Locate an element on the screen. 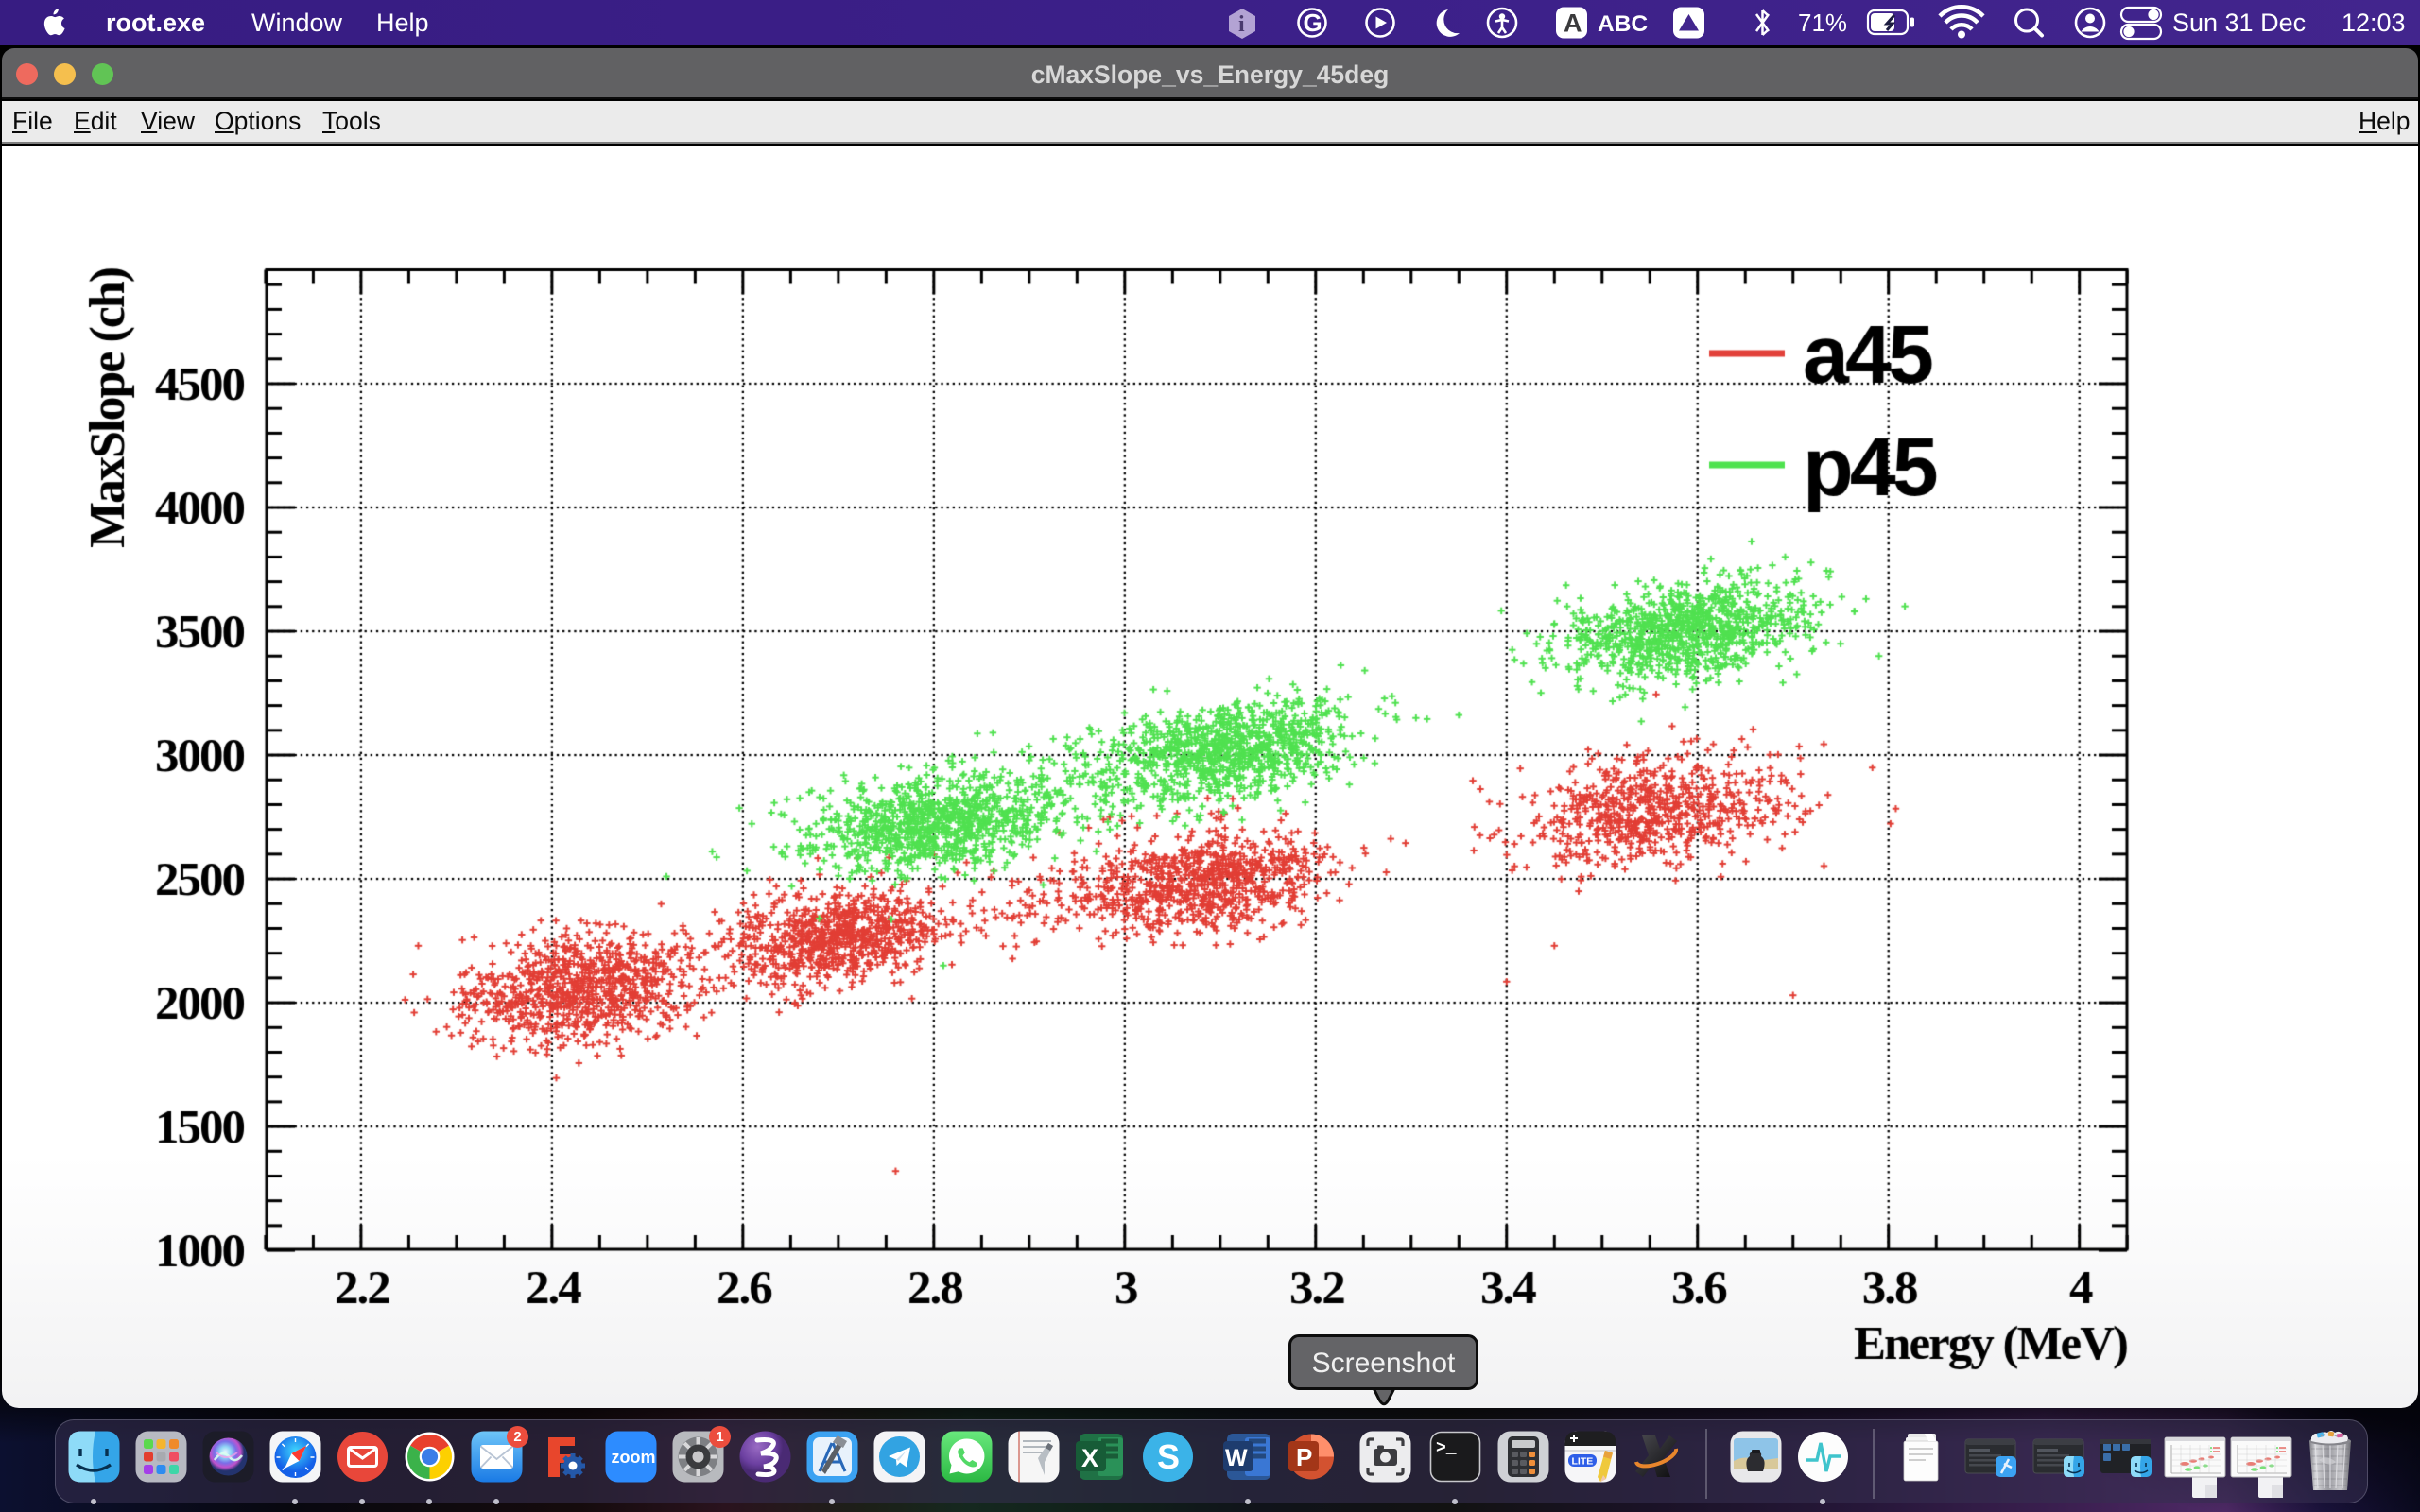 This screenshot has height=1512, width=2420. svg-text: G is located at coordinates (1313, 23).